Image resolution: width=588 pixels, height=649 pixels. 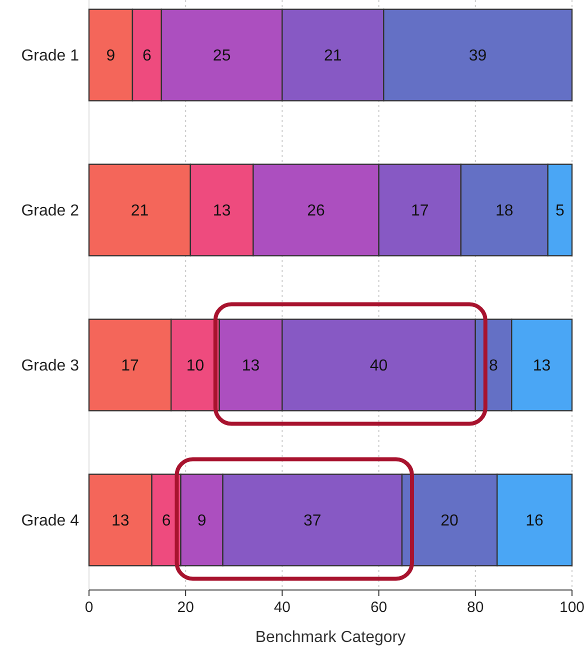 What do you see at coordinates (50, 56) in the screenshot?
I see `y-tick-label: Grade 1` at bounding box center [50, 56].